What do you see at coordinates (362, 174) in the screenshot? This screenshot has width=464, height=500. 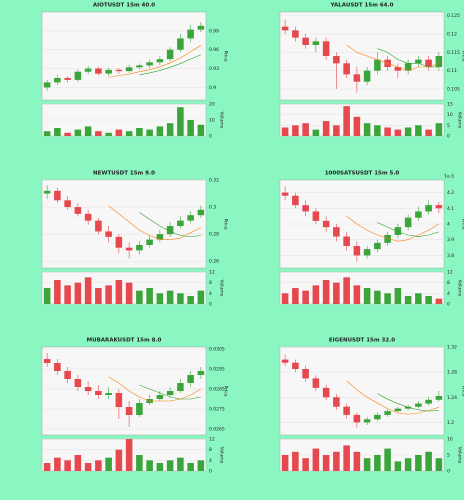 I see `chart-title: 1000SATSUSDT 15m 5.0` at bounding box center [362, 174].